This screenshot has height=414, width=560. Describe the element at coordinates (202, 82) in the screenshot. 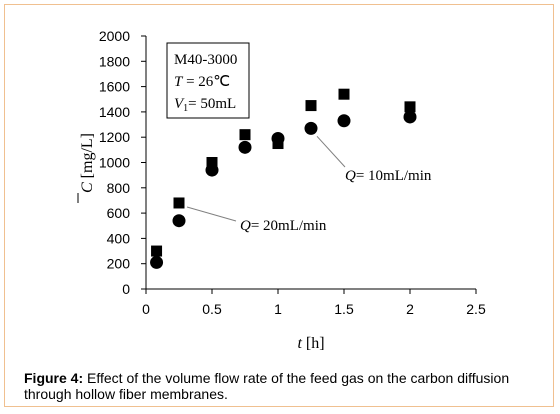

I see `legend-line-2: T = 26℃` at that location.